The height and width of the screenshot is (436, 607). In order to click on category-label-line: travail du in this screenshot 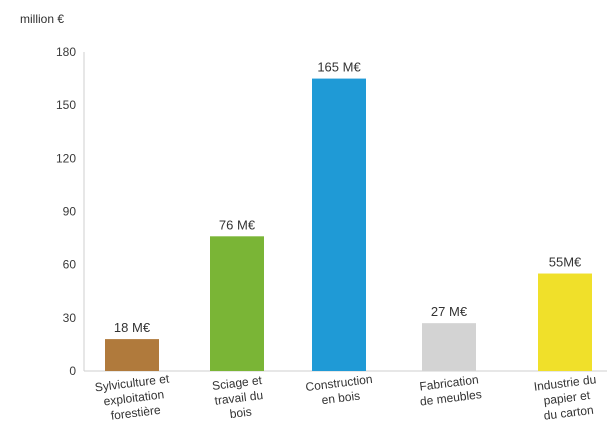, I will do `click(239, 398)`.